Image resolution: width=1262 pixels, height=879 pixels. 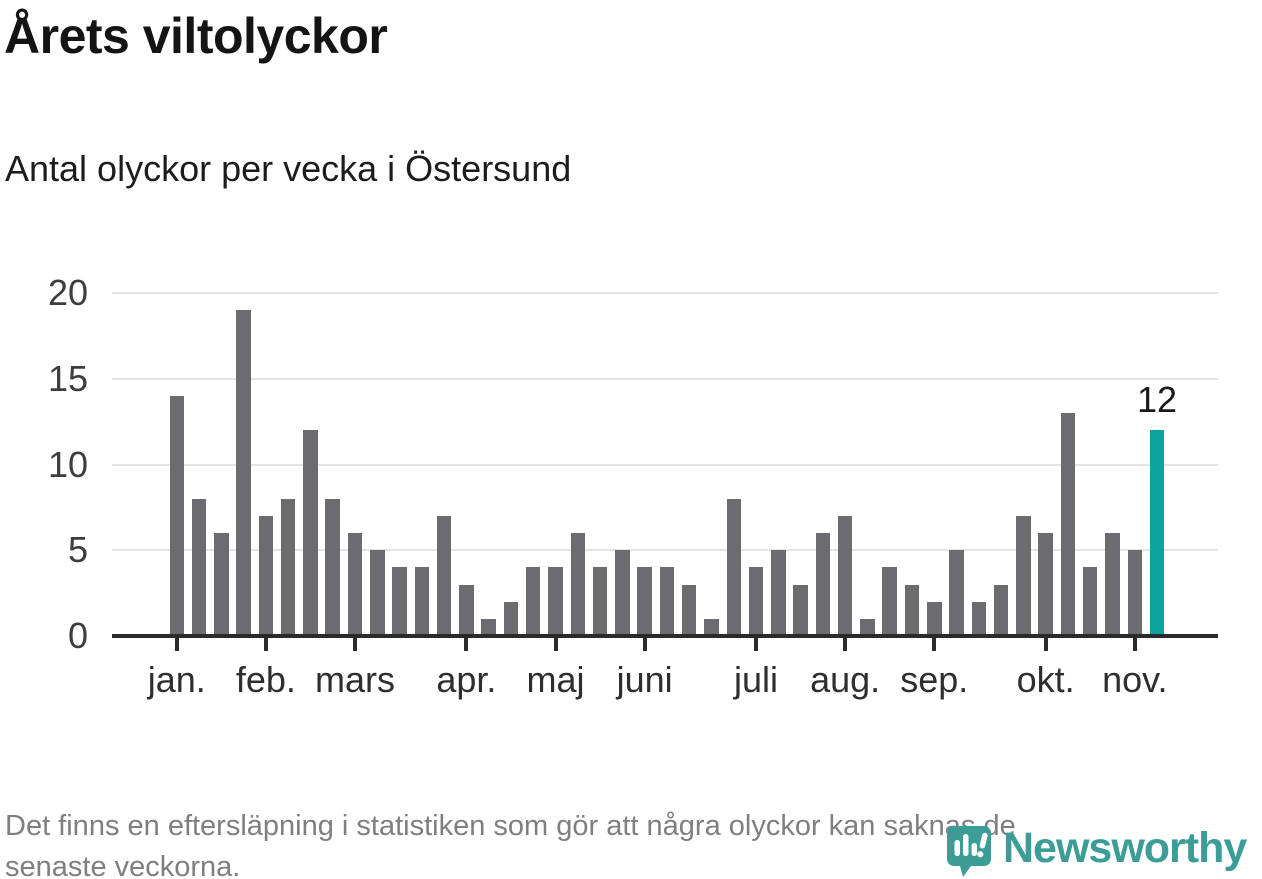 What do you see at coordinates (1135, 679) in the screenshot?
I see `x-tick-label-nov: nov.` at bounding box center [1135, 679].